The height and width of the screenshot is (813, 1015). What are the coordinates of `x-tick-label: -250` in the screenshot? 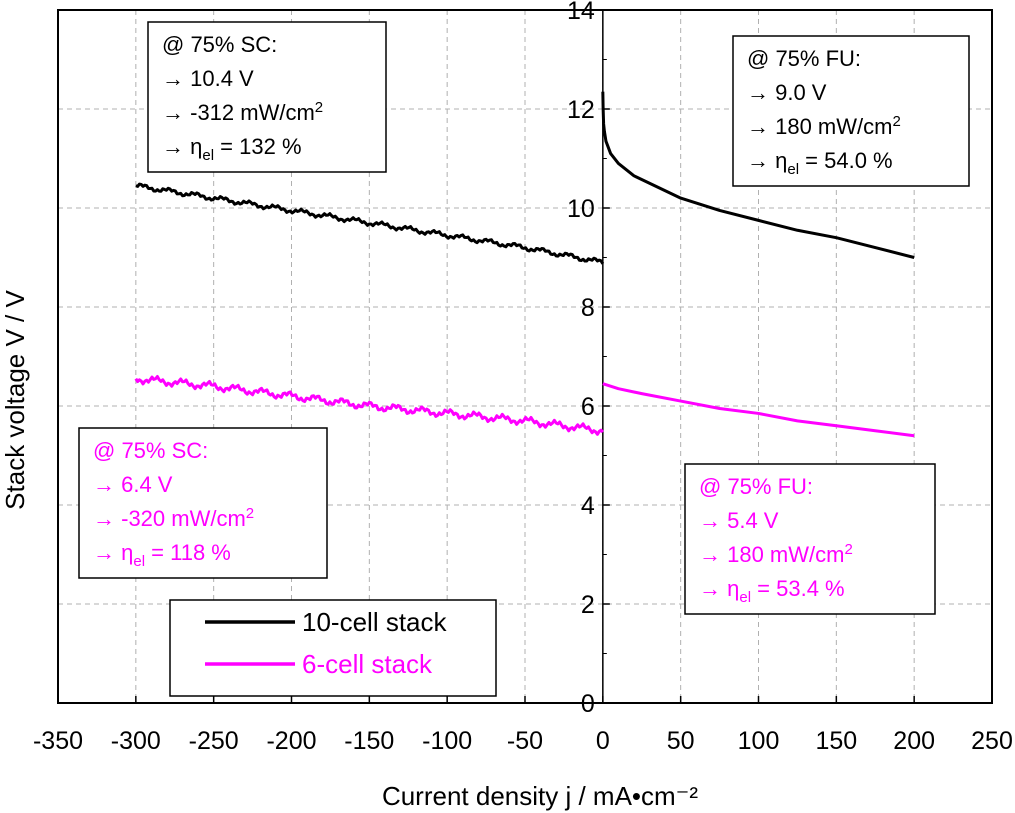 It's located at (214, 741).